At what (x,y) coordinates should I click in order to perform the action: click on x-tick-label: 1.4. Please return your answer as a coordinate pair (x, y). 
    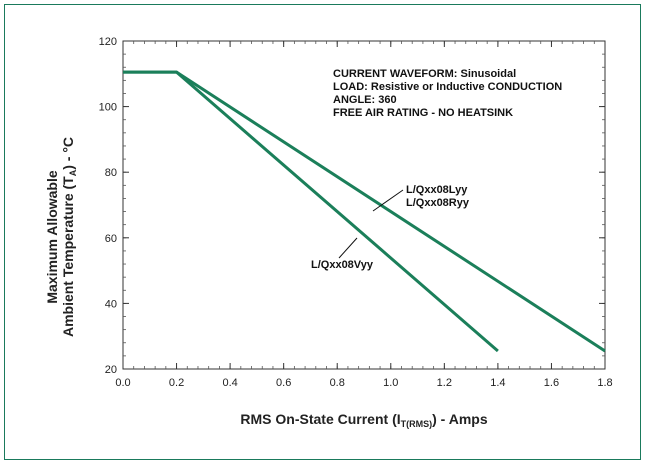
    Looking at the image, I should click on (497, 383).